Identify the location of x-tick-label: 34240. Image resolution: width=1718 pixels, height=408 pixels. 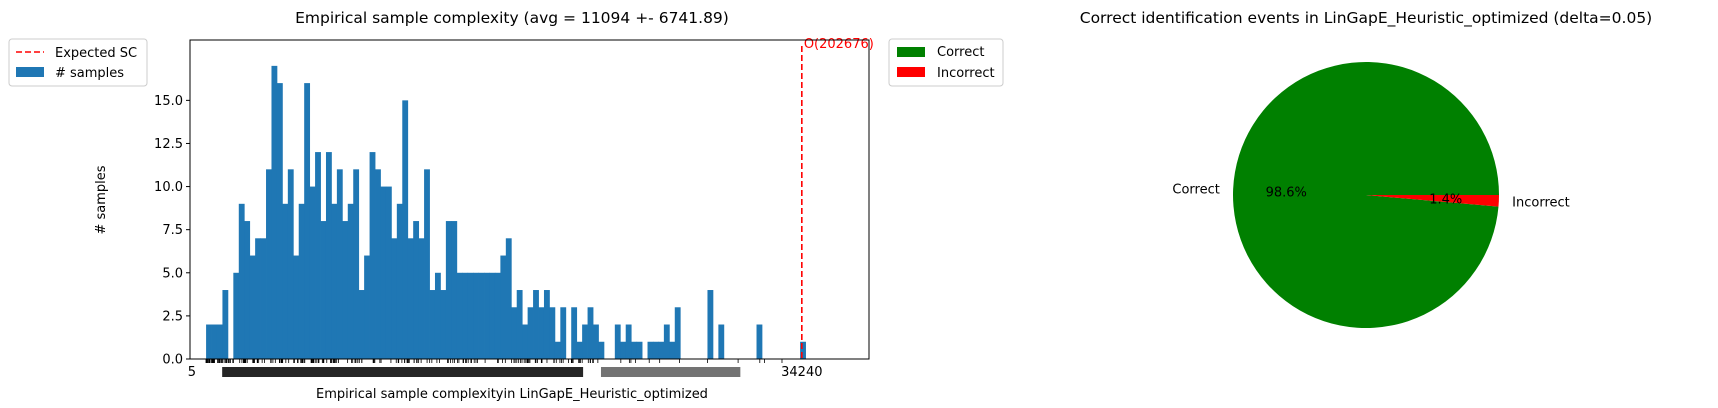
(801, 372).